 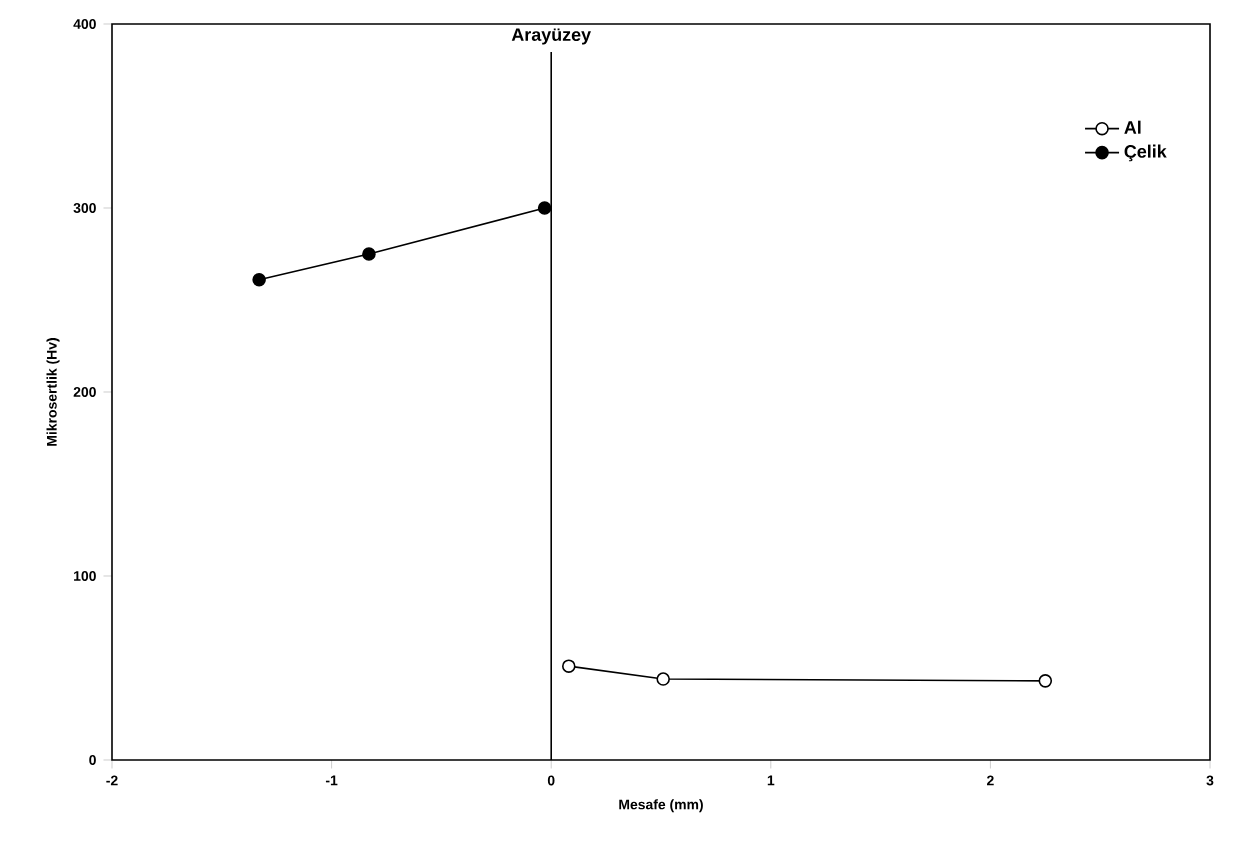 What do you see at coordinates (551, 36) in the screenshot?
I see `ref-line-label: Arayüzey` at bounding box center [551, 36].